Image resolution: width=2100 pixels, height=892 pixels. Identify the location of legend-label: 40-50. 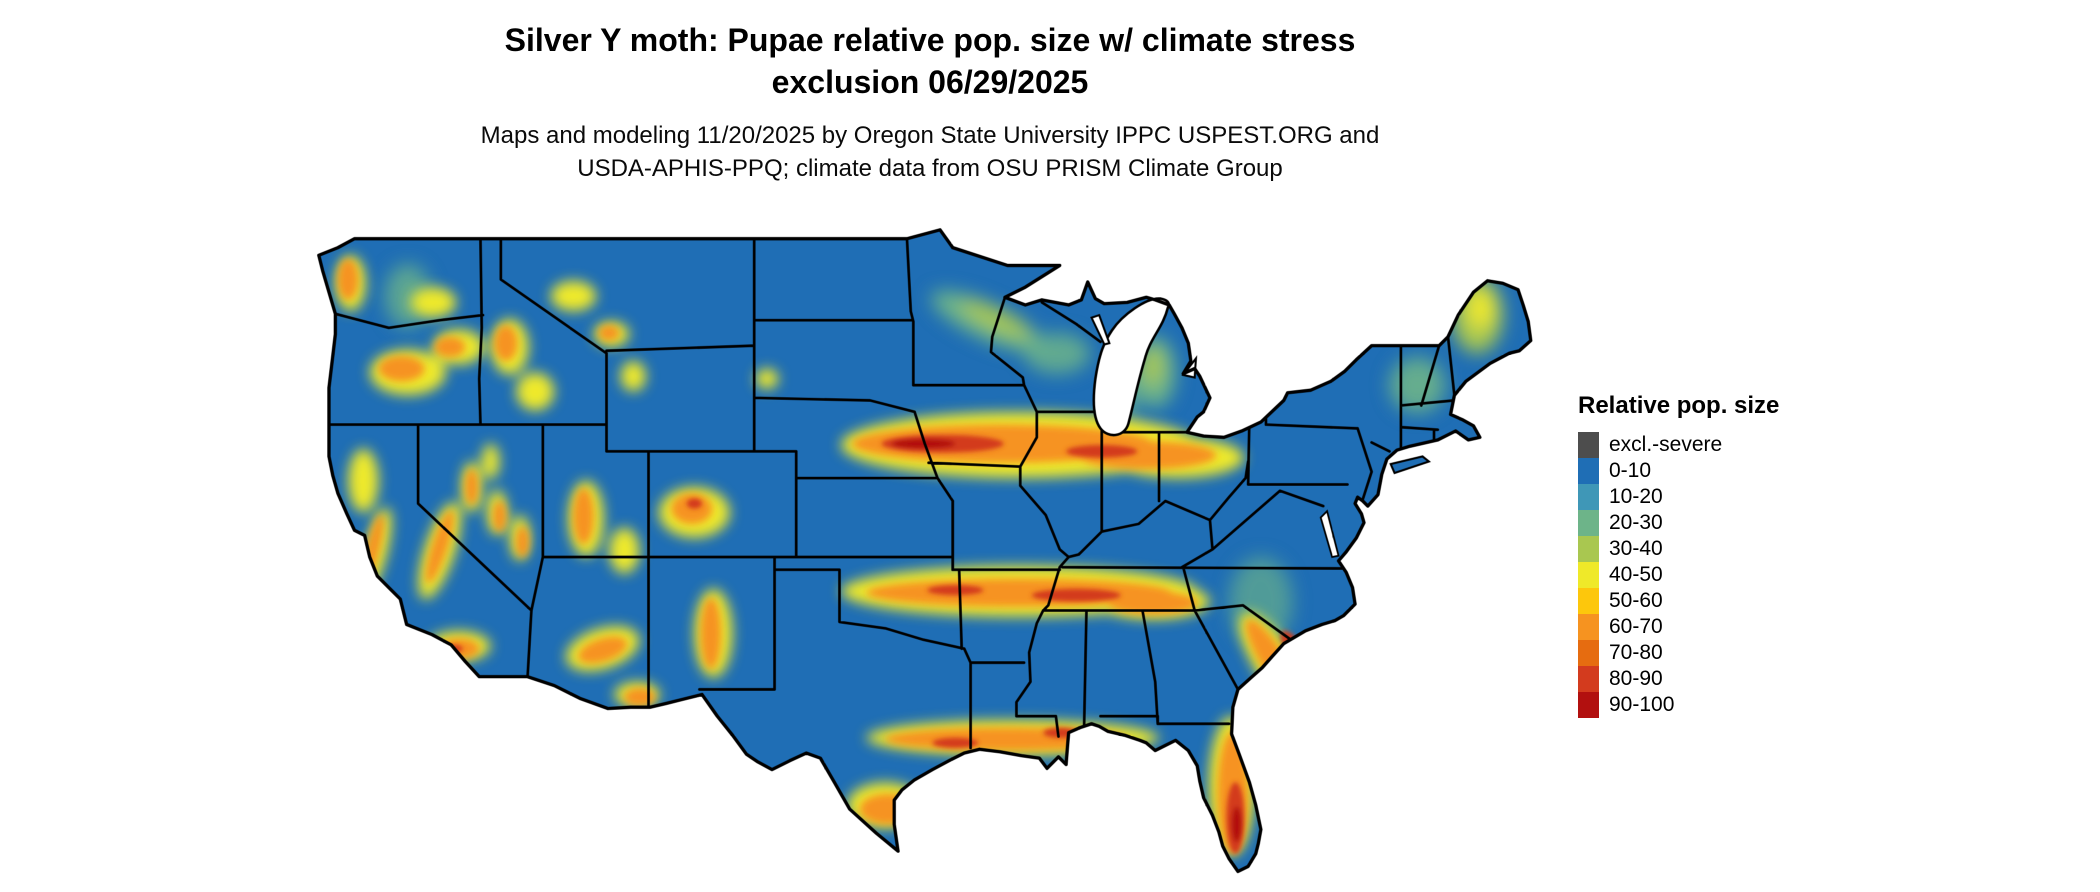
(1636, 574).